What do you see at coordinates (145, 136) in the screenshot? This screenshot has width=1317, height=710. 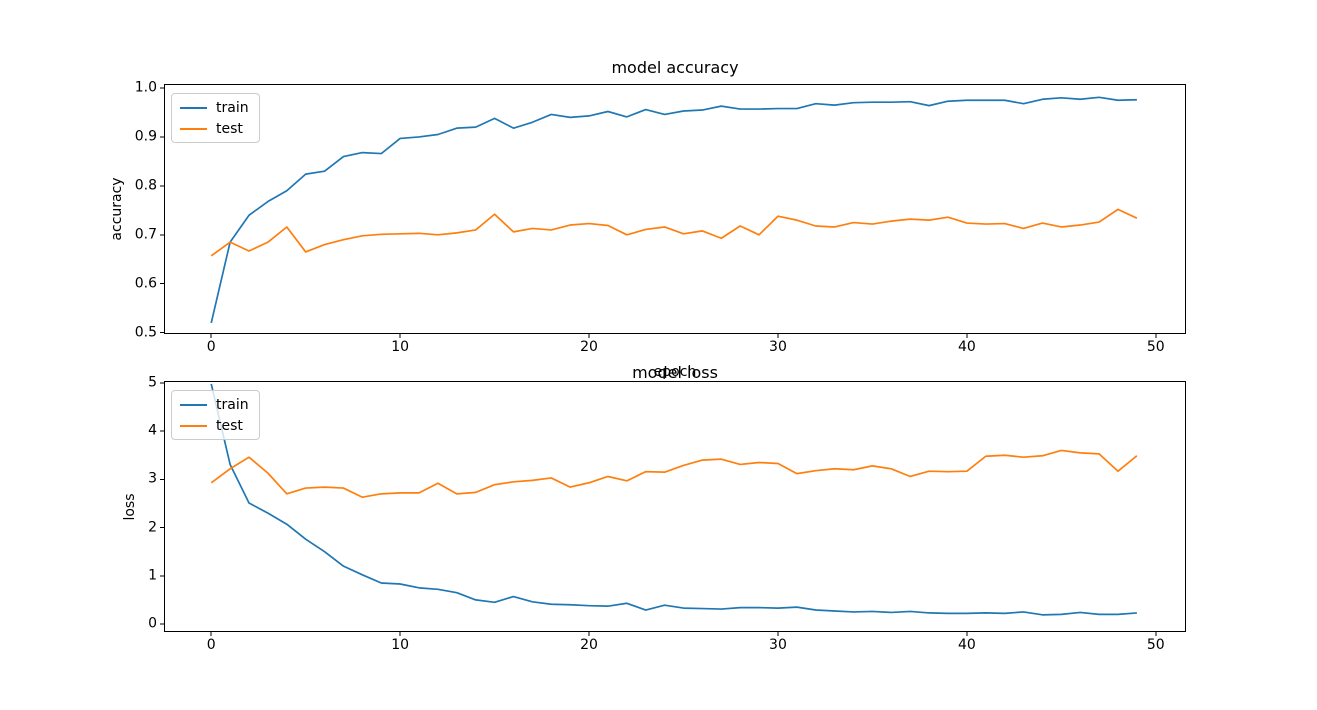 I see `y-tick-label: 0.9` at bounding box center [145, 136].